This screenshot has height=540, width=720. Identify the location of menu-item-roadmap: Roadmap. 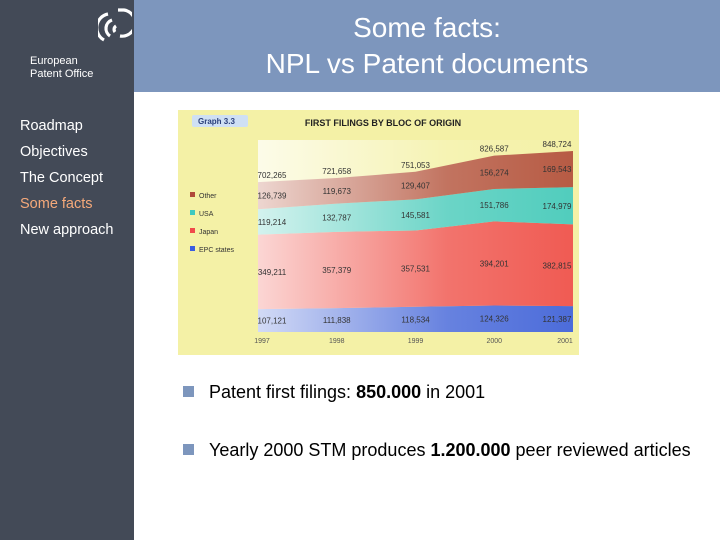
(51, 126).